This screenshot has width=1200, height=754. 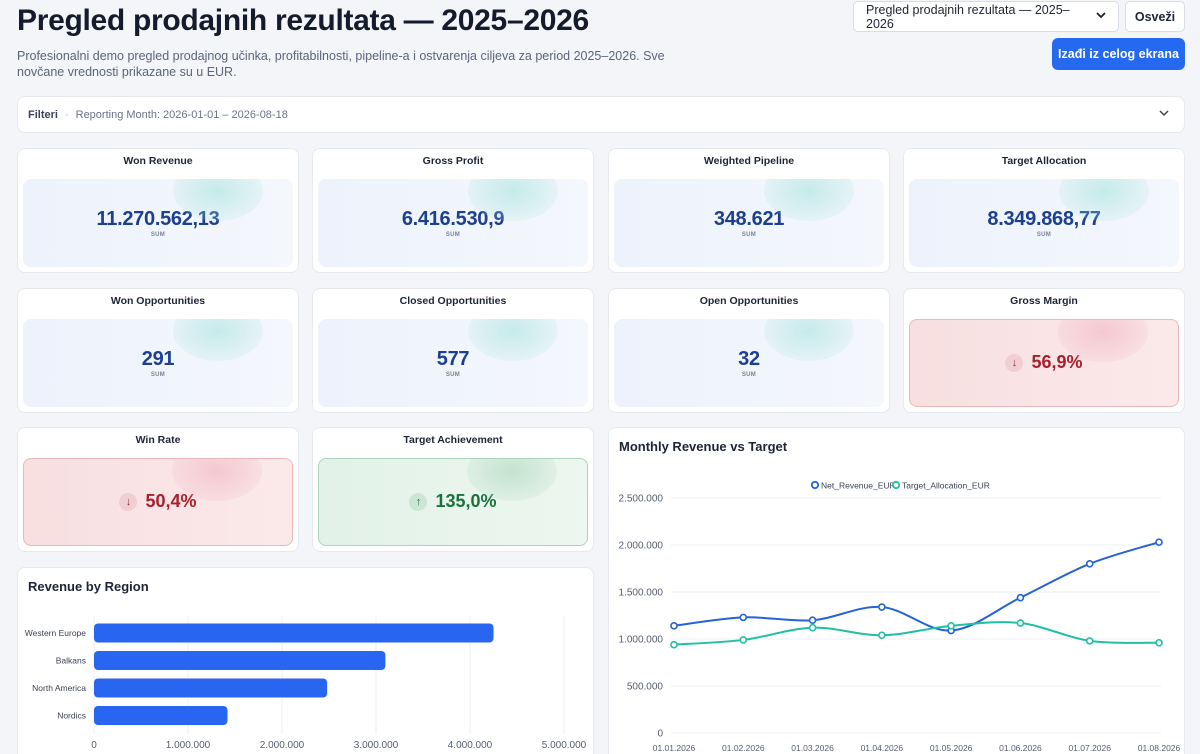 I want to click on kpi-body: 348.621 SUM, so click(x=749, y=223).